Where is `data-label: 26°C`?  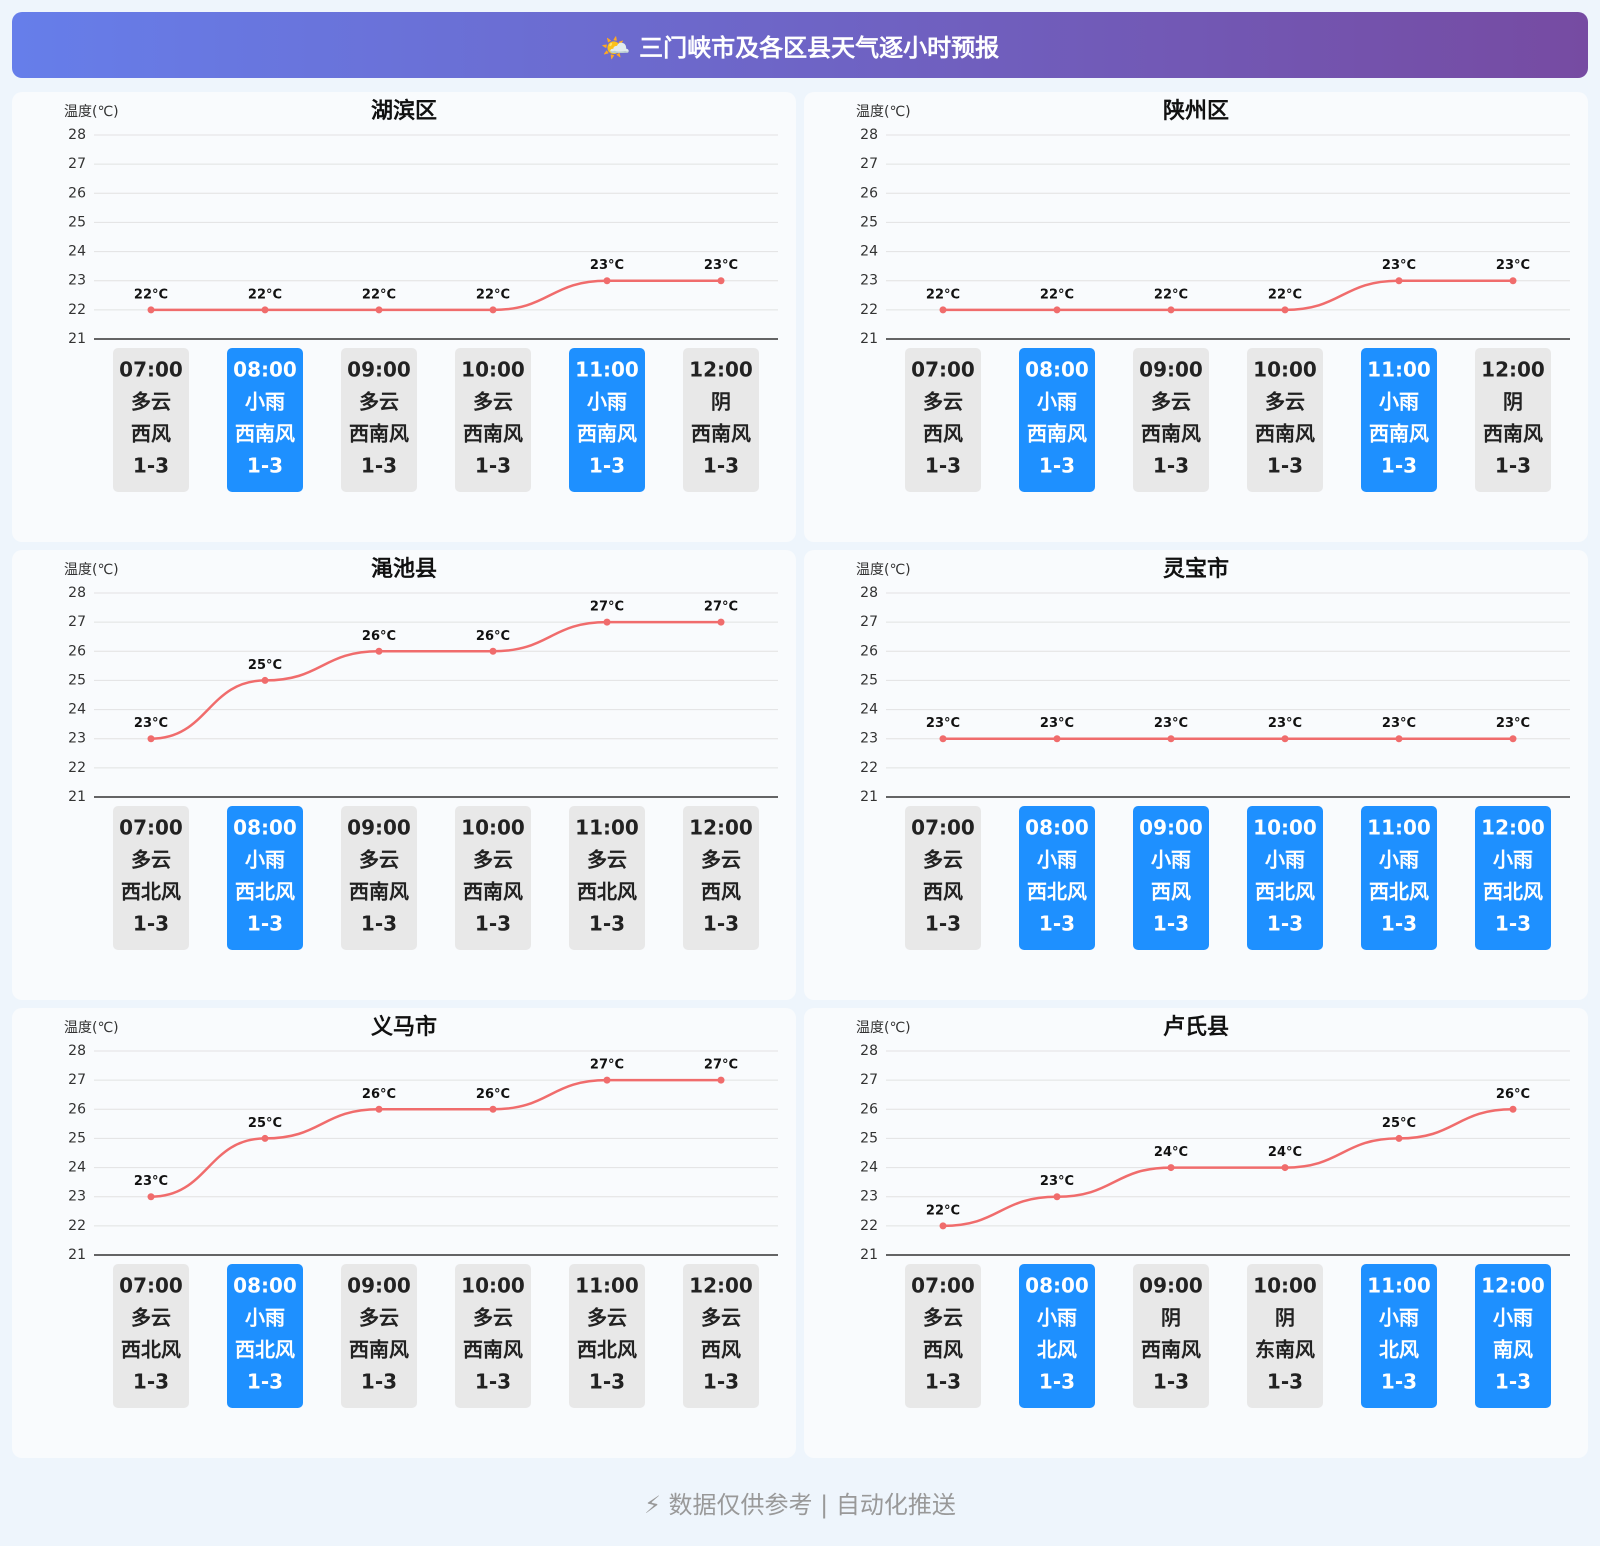 data-label: 26°C is located at coordinates (379, 1094).